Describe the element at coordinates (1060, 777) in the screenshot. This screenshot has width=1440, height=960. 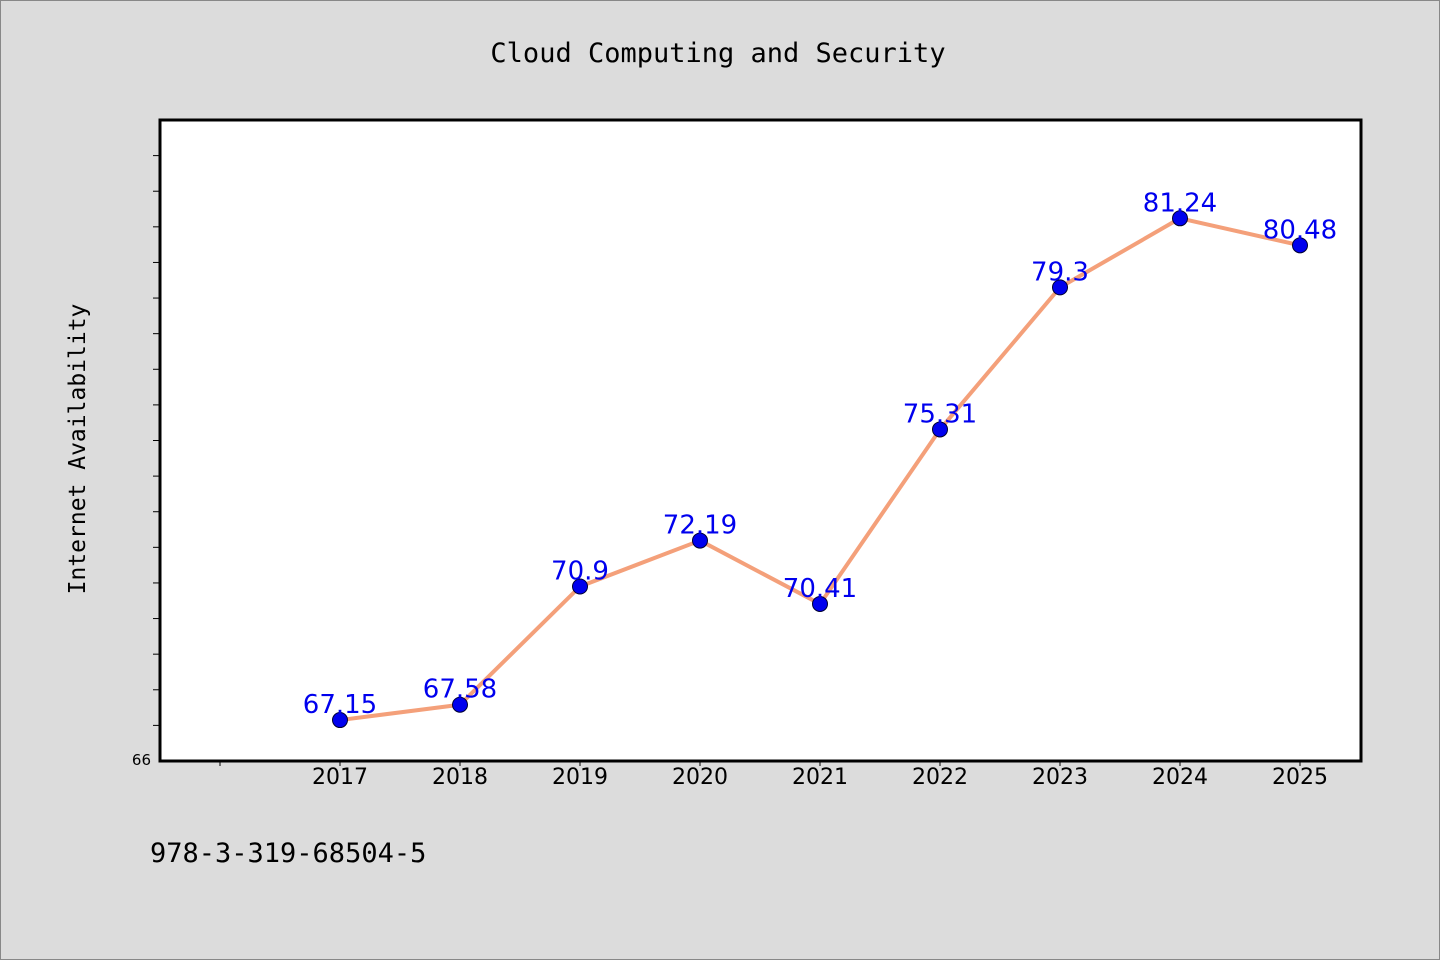
I see `x-tick-label: 2023` at that location.